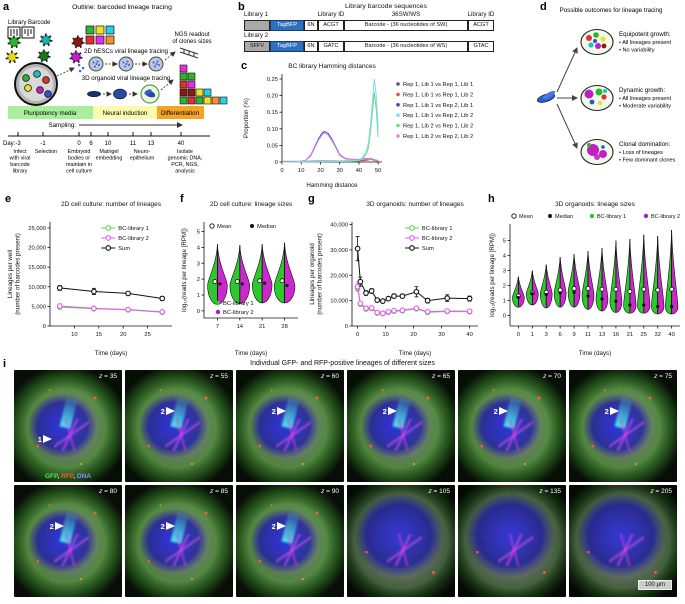  What do you see at coordinates (45, 48) in the screenshot?
I see `virus-icons` at bounding box center [45, 48].